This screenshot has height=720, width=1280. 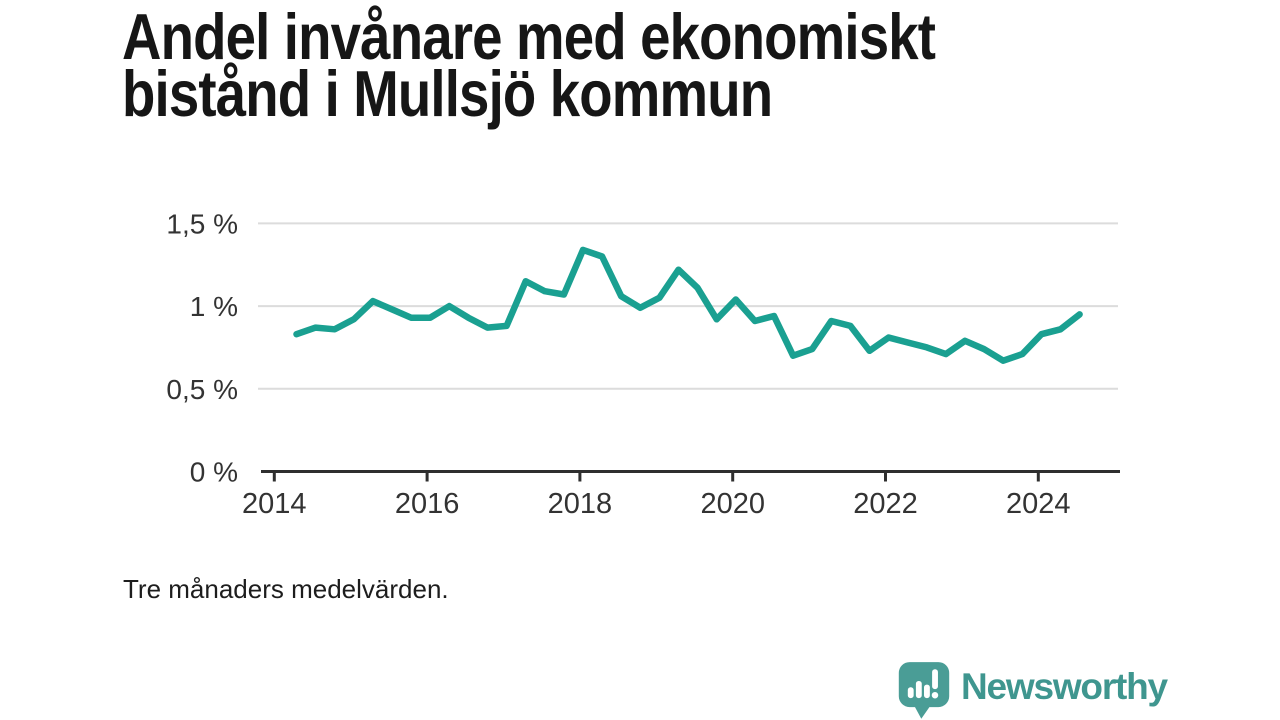 What do you see at coordinates (214, 306) in the screenshot?
I see `y-axis-tick-label: 1 %` at bounding box center [214, 306].